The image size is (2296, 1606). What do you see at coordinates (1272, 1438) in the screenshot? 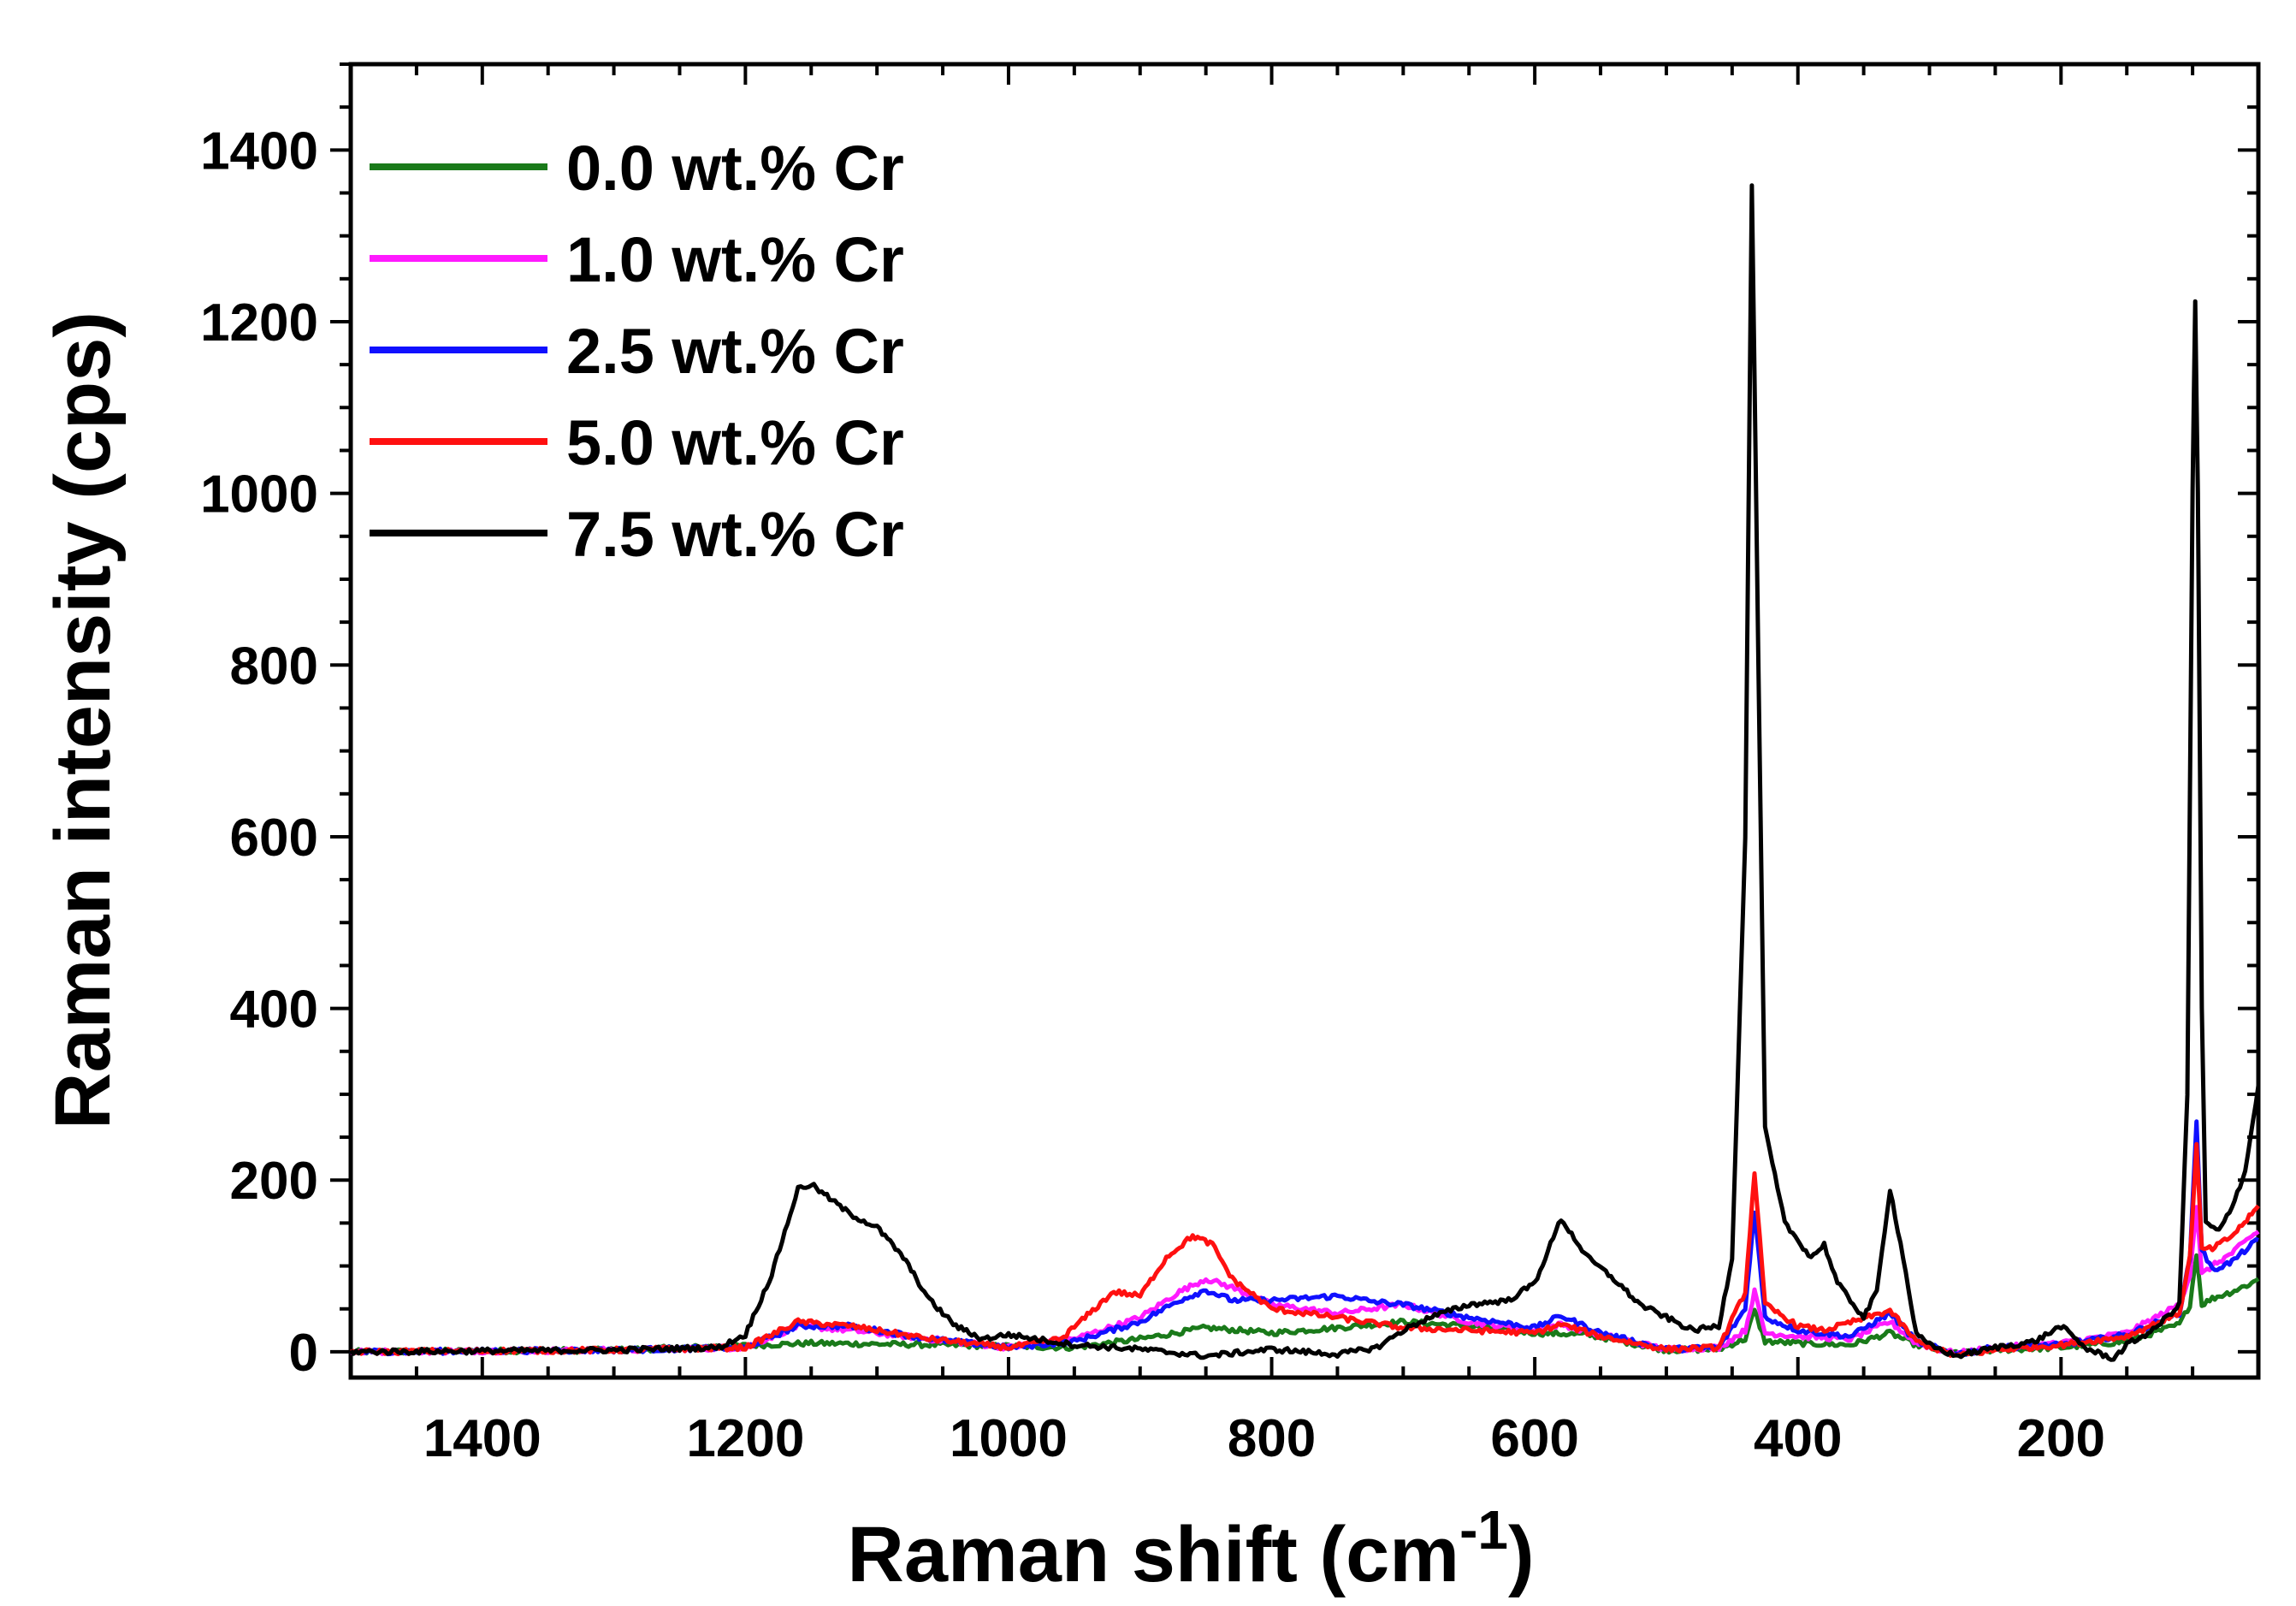
I see `x-tick-label: 800` at bounding box center [1272, 1438].